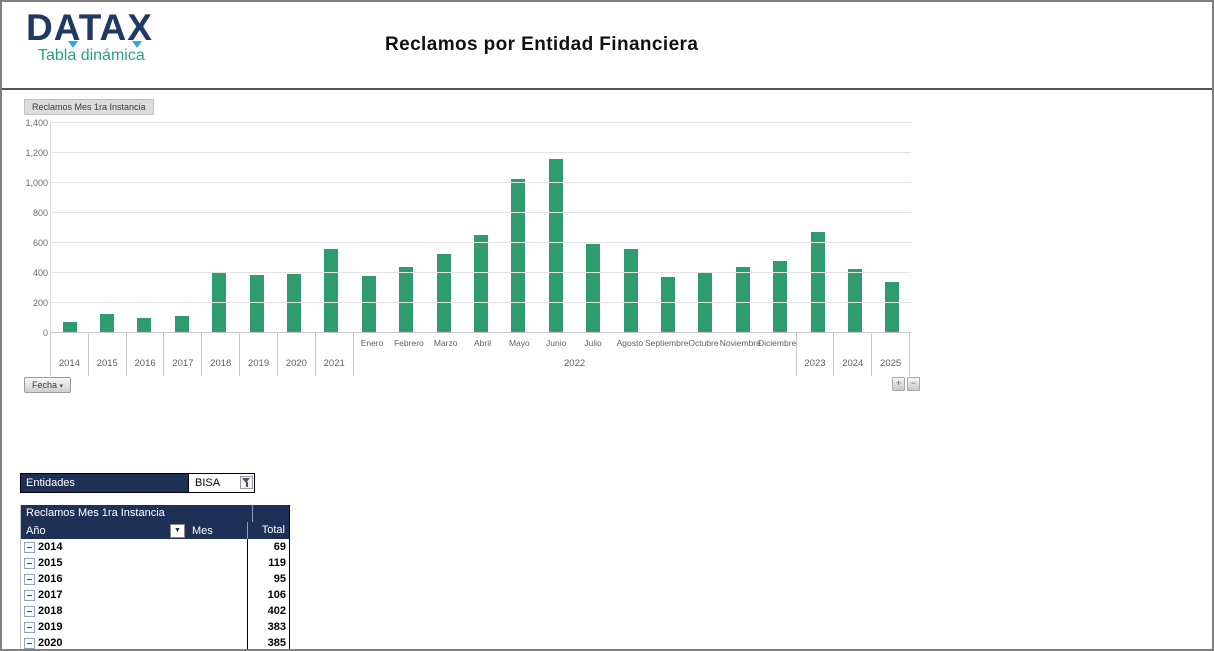 Image resolution: width=1214 pixels, height=651 pixels. I want to click on month-tick-label: Junio, so click(556, 343).